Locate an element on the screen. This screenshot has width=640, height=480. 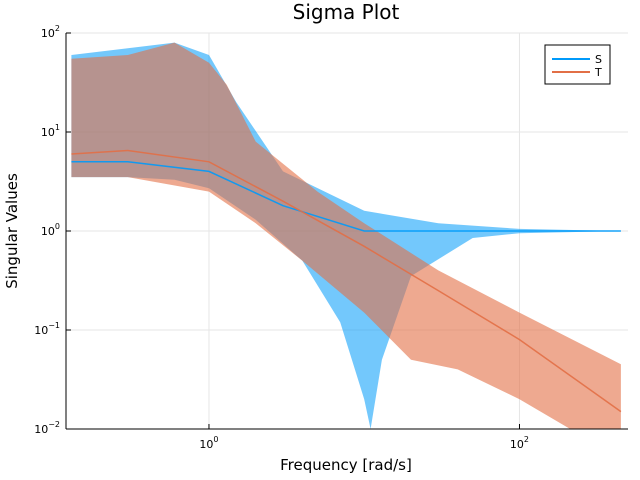
x-axis-label: Frequency [rad/s] is located at coordinates (346, 465).